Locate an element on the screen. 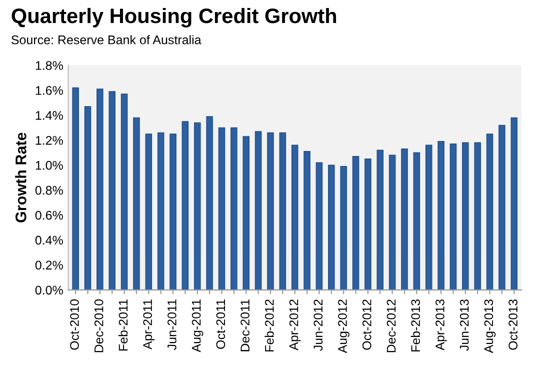 The width and height of the screenshot is (546, 384). x-tick-label: Dec-2012 is located at coordinates (391, 326).